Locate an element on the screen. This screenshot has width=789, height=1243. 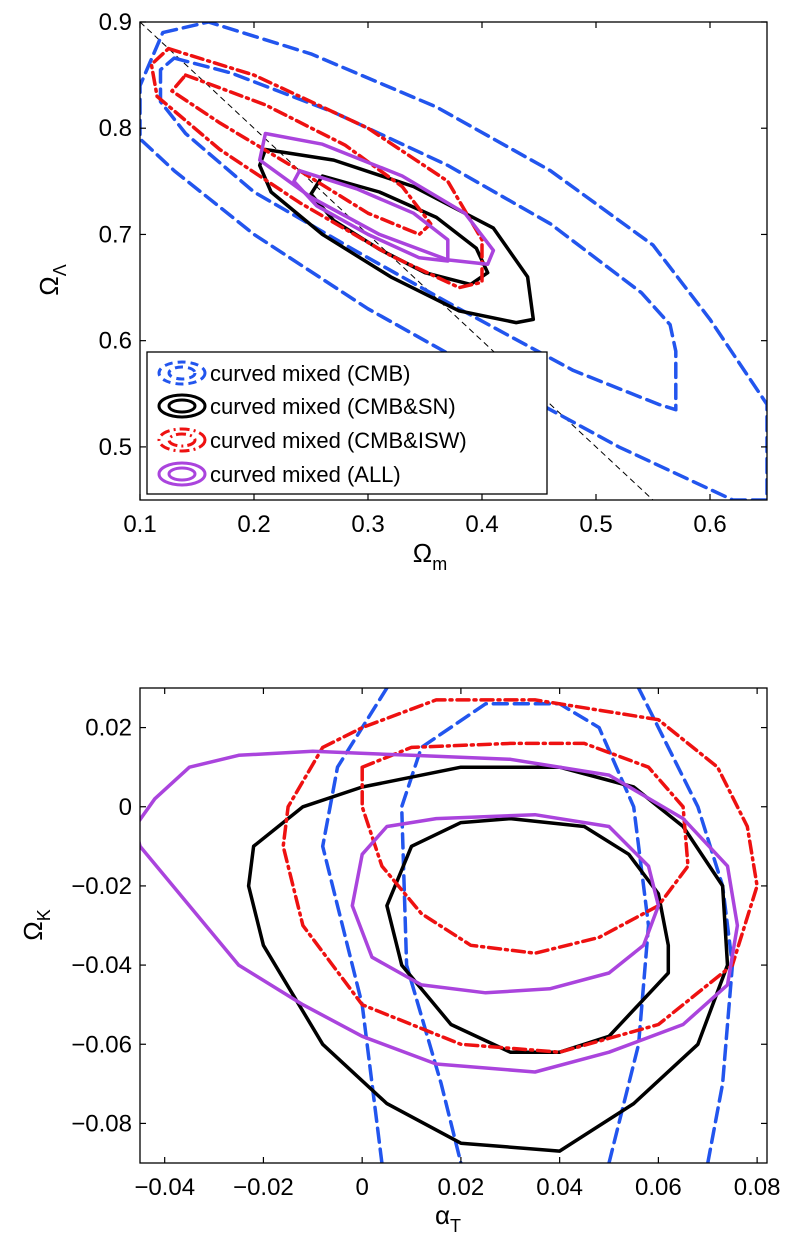
legend-symbol-cmb-inner is located at coordinates (182, 373).